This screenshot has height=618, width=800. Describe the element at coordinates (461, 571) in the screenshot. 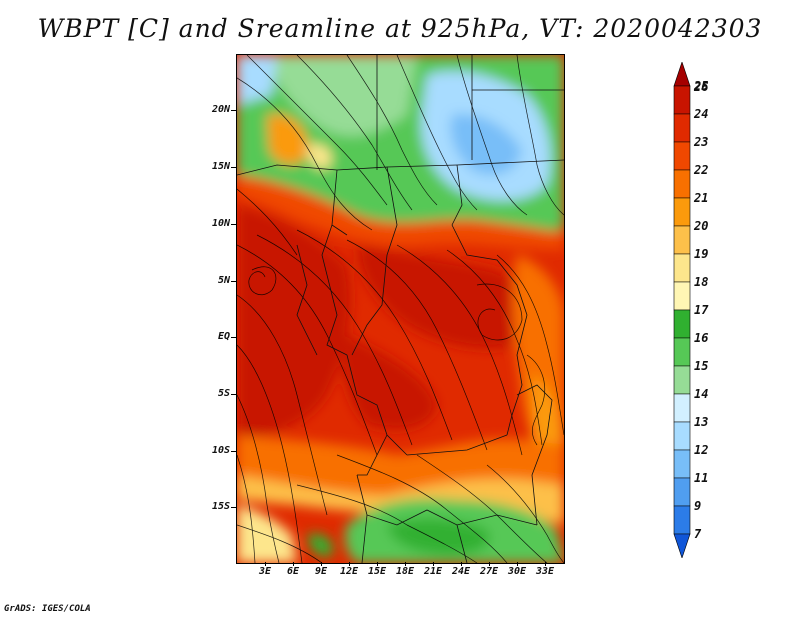

I see `lon-label-24e: 24E` at that location.